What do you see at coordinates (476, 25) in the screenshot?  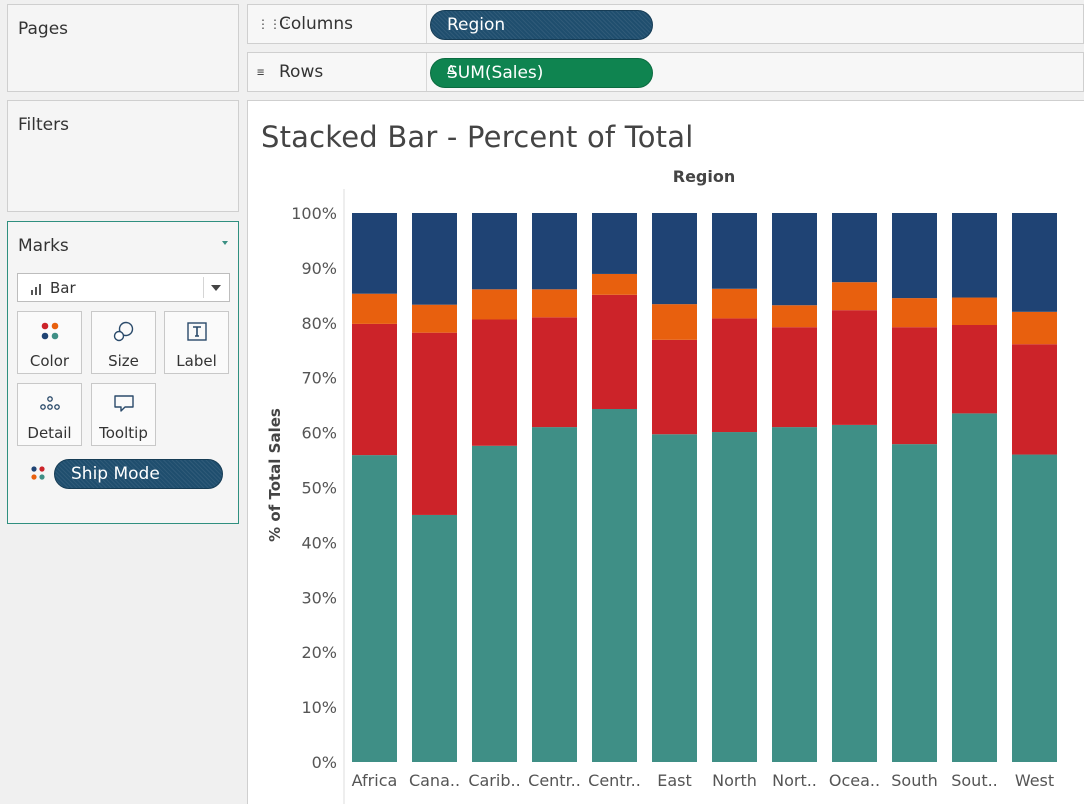 I see `region-pill-label: Region` at bounding box center [476, 25].